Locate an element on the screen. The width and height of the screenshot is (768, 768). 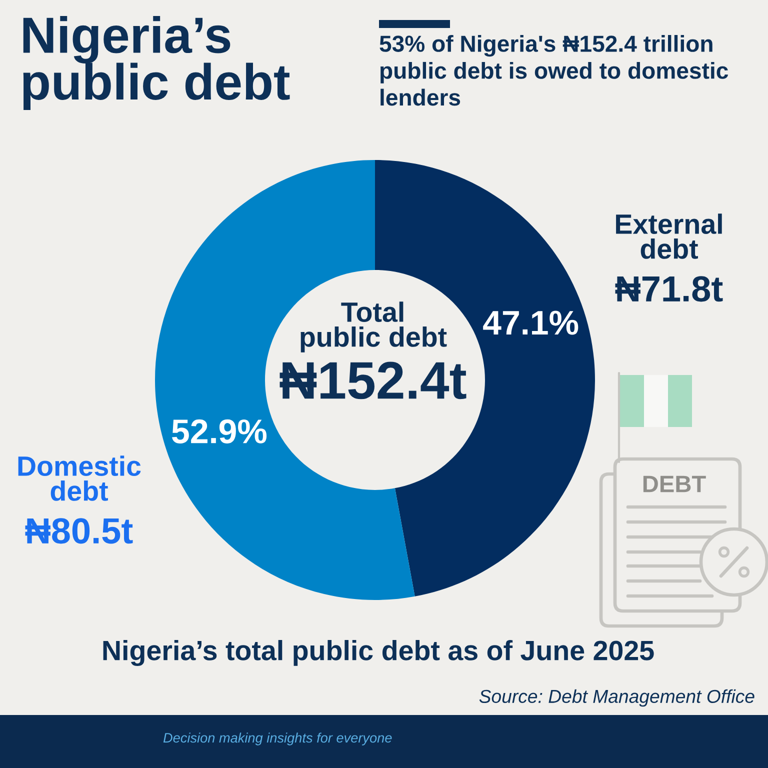
text: Nigeria’s total public debt as of June 2025 is located at coordinates (378, 653).